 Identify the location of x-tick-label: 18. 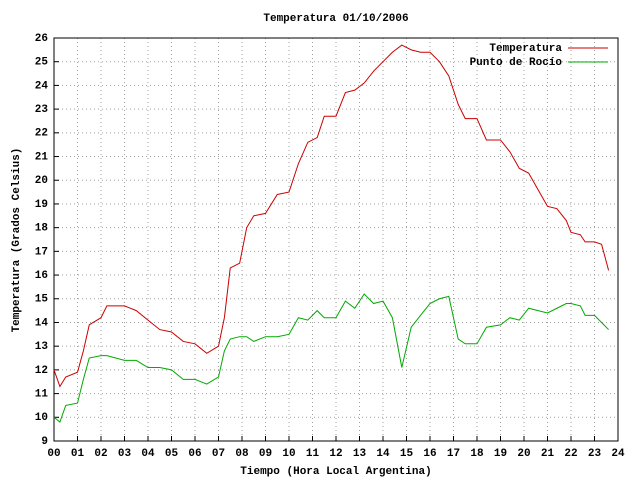
(477, 454).